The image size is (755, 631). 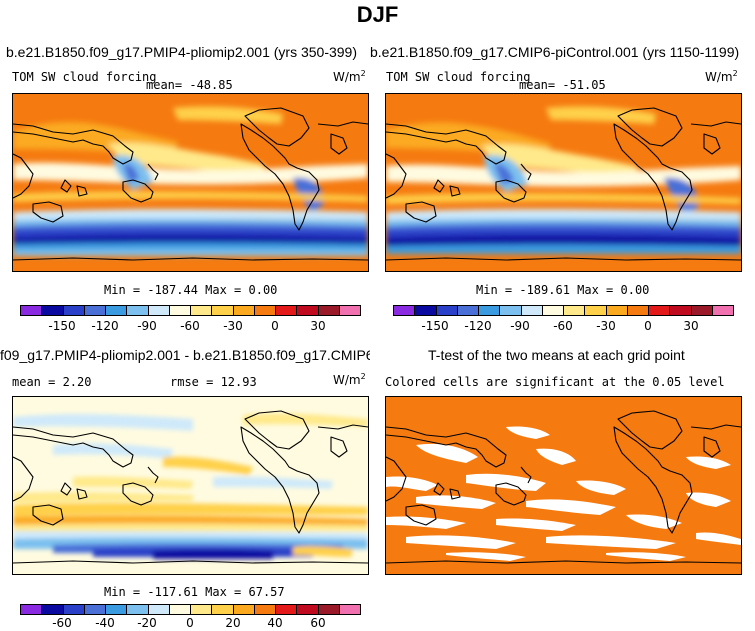 I want to click on panel2-colorbar, so click(x=563, y=310).